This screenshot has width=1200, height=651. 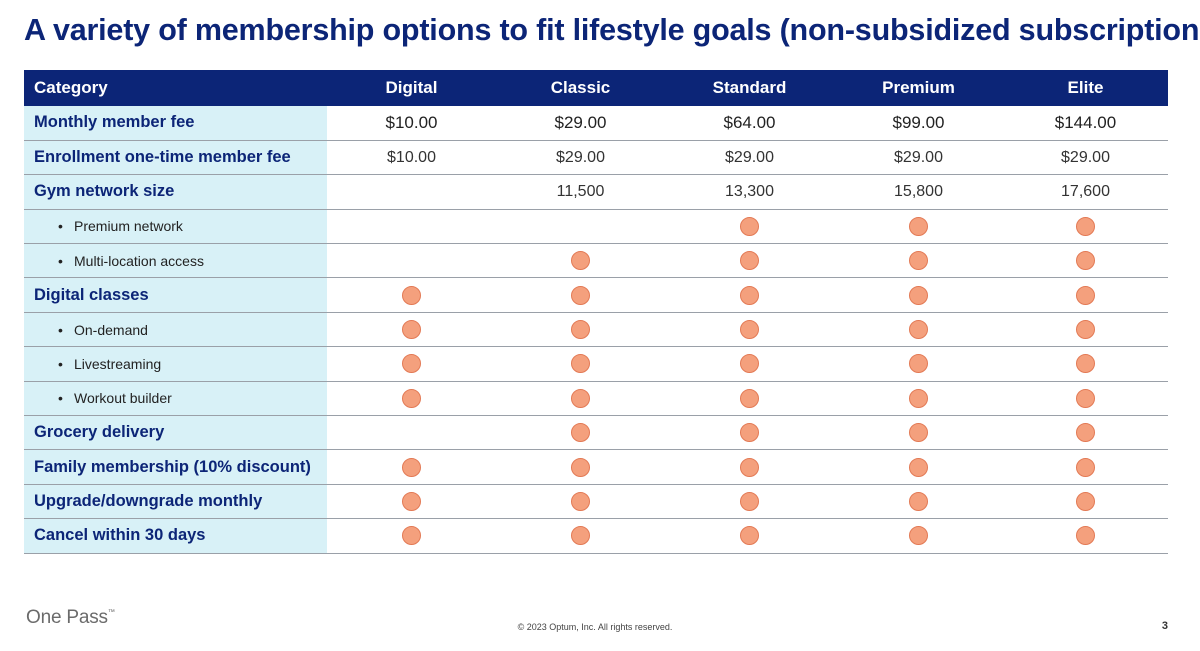 What do you see at coordinates (596, 433) in the screenshot?
I see `table-row: Grocery delivery` at bounding box center [596, 433].